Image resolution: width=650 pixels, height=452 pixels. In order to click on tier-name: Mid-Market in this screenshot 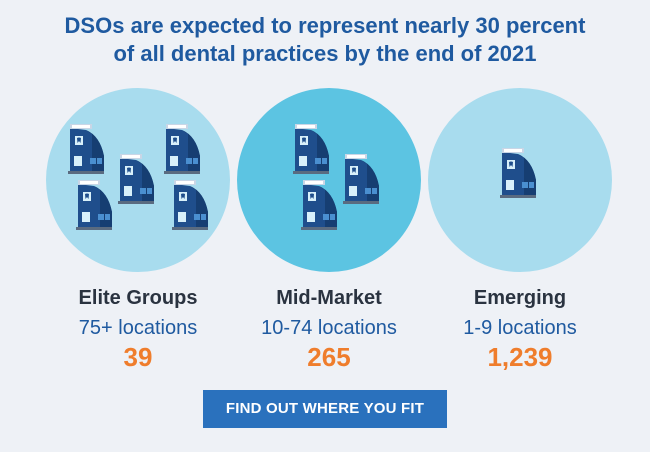, I will do `click(329, 298)`.